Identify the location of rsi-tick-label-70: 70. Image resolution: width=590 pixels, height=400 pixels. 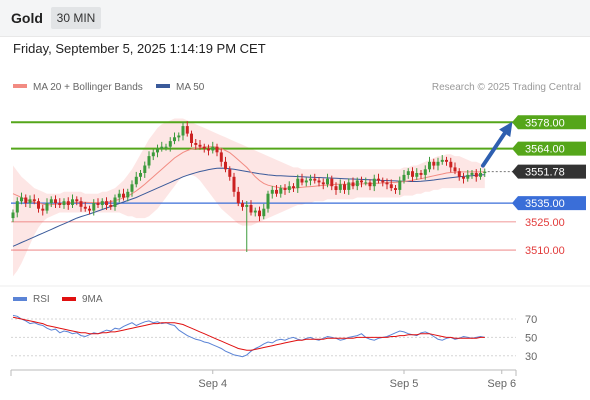
(531, 320).